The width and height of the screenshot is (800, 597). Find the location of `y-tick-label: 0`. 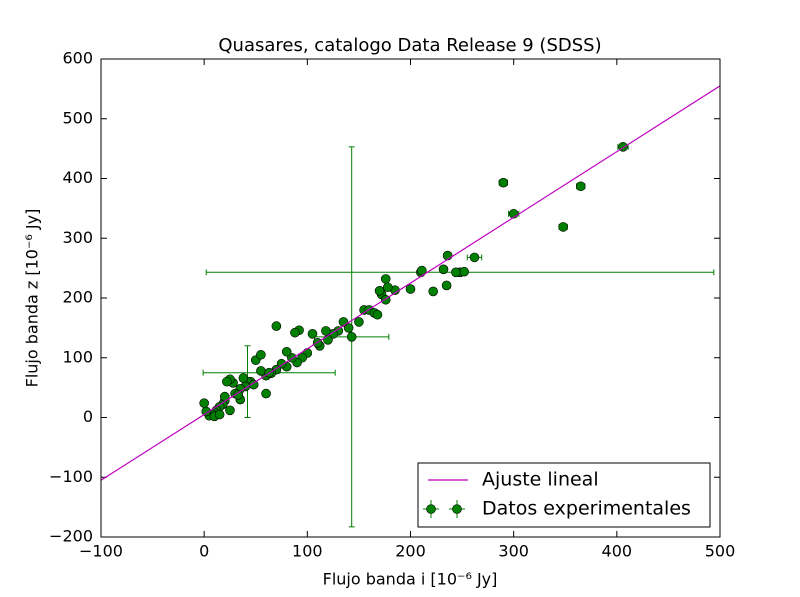

y-tick-label: 0 is located at coordinates (88, 416).